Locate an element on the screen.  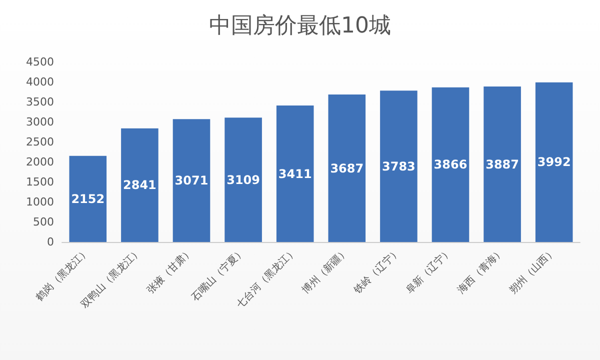
data-label: 3866 is located at coordinates (451, 165).